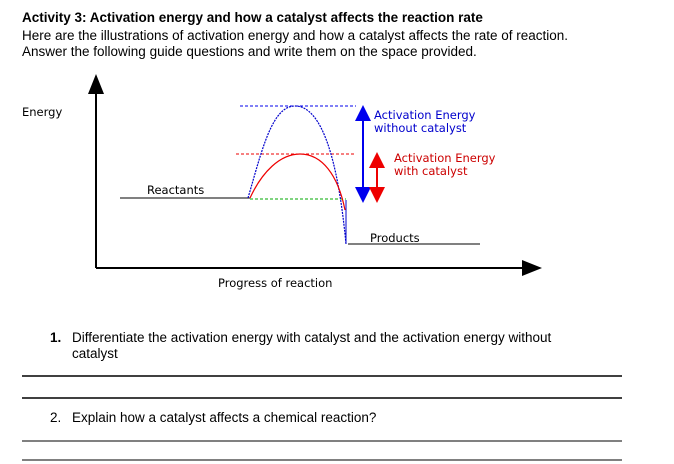 This screenshot has width=674, height=464. I want to click on catalyzed-curve, so click(297, 182).